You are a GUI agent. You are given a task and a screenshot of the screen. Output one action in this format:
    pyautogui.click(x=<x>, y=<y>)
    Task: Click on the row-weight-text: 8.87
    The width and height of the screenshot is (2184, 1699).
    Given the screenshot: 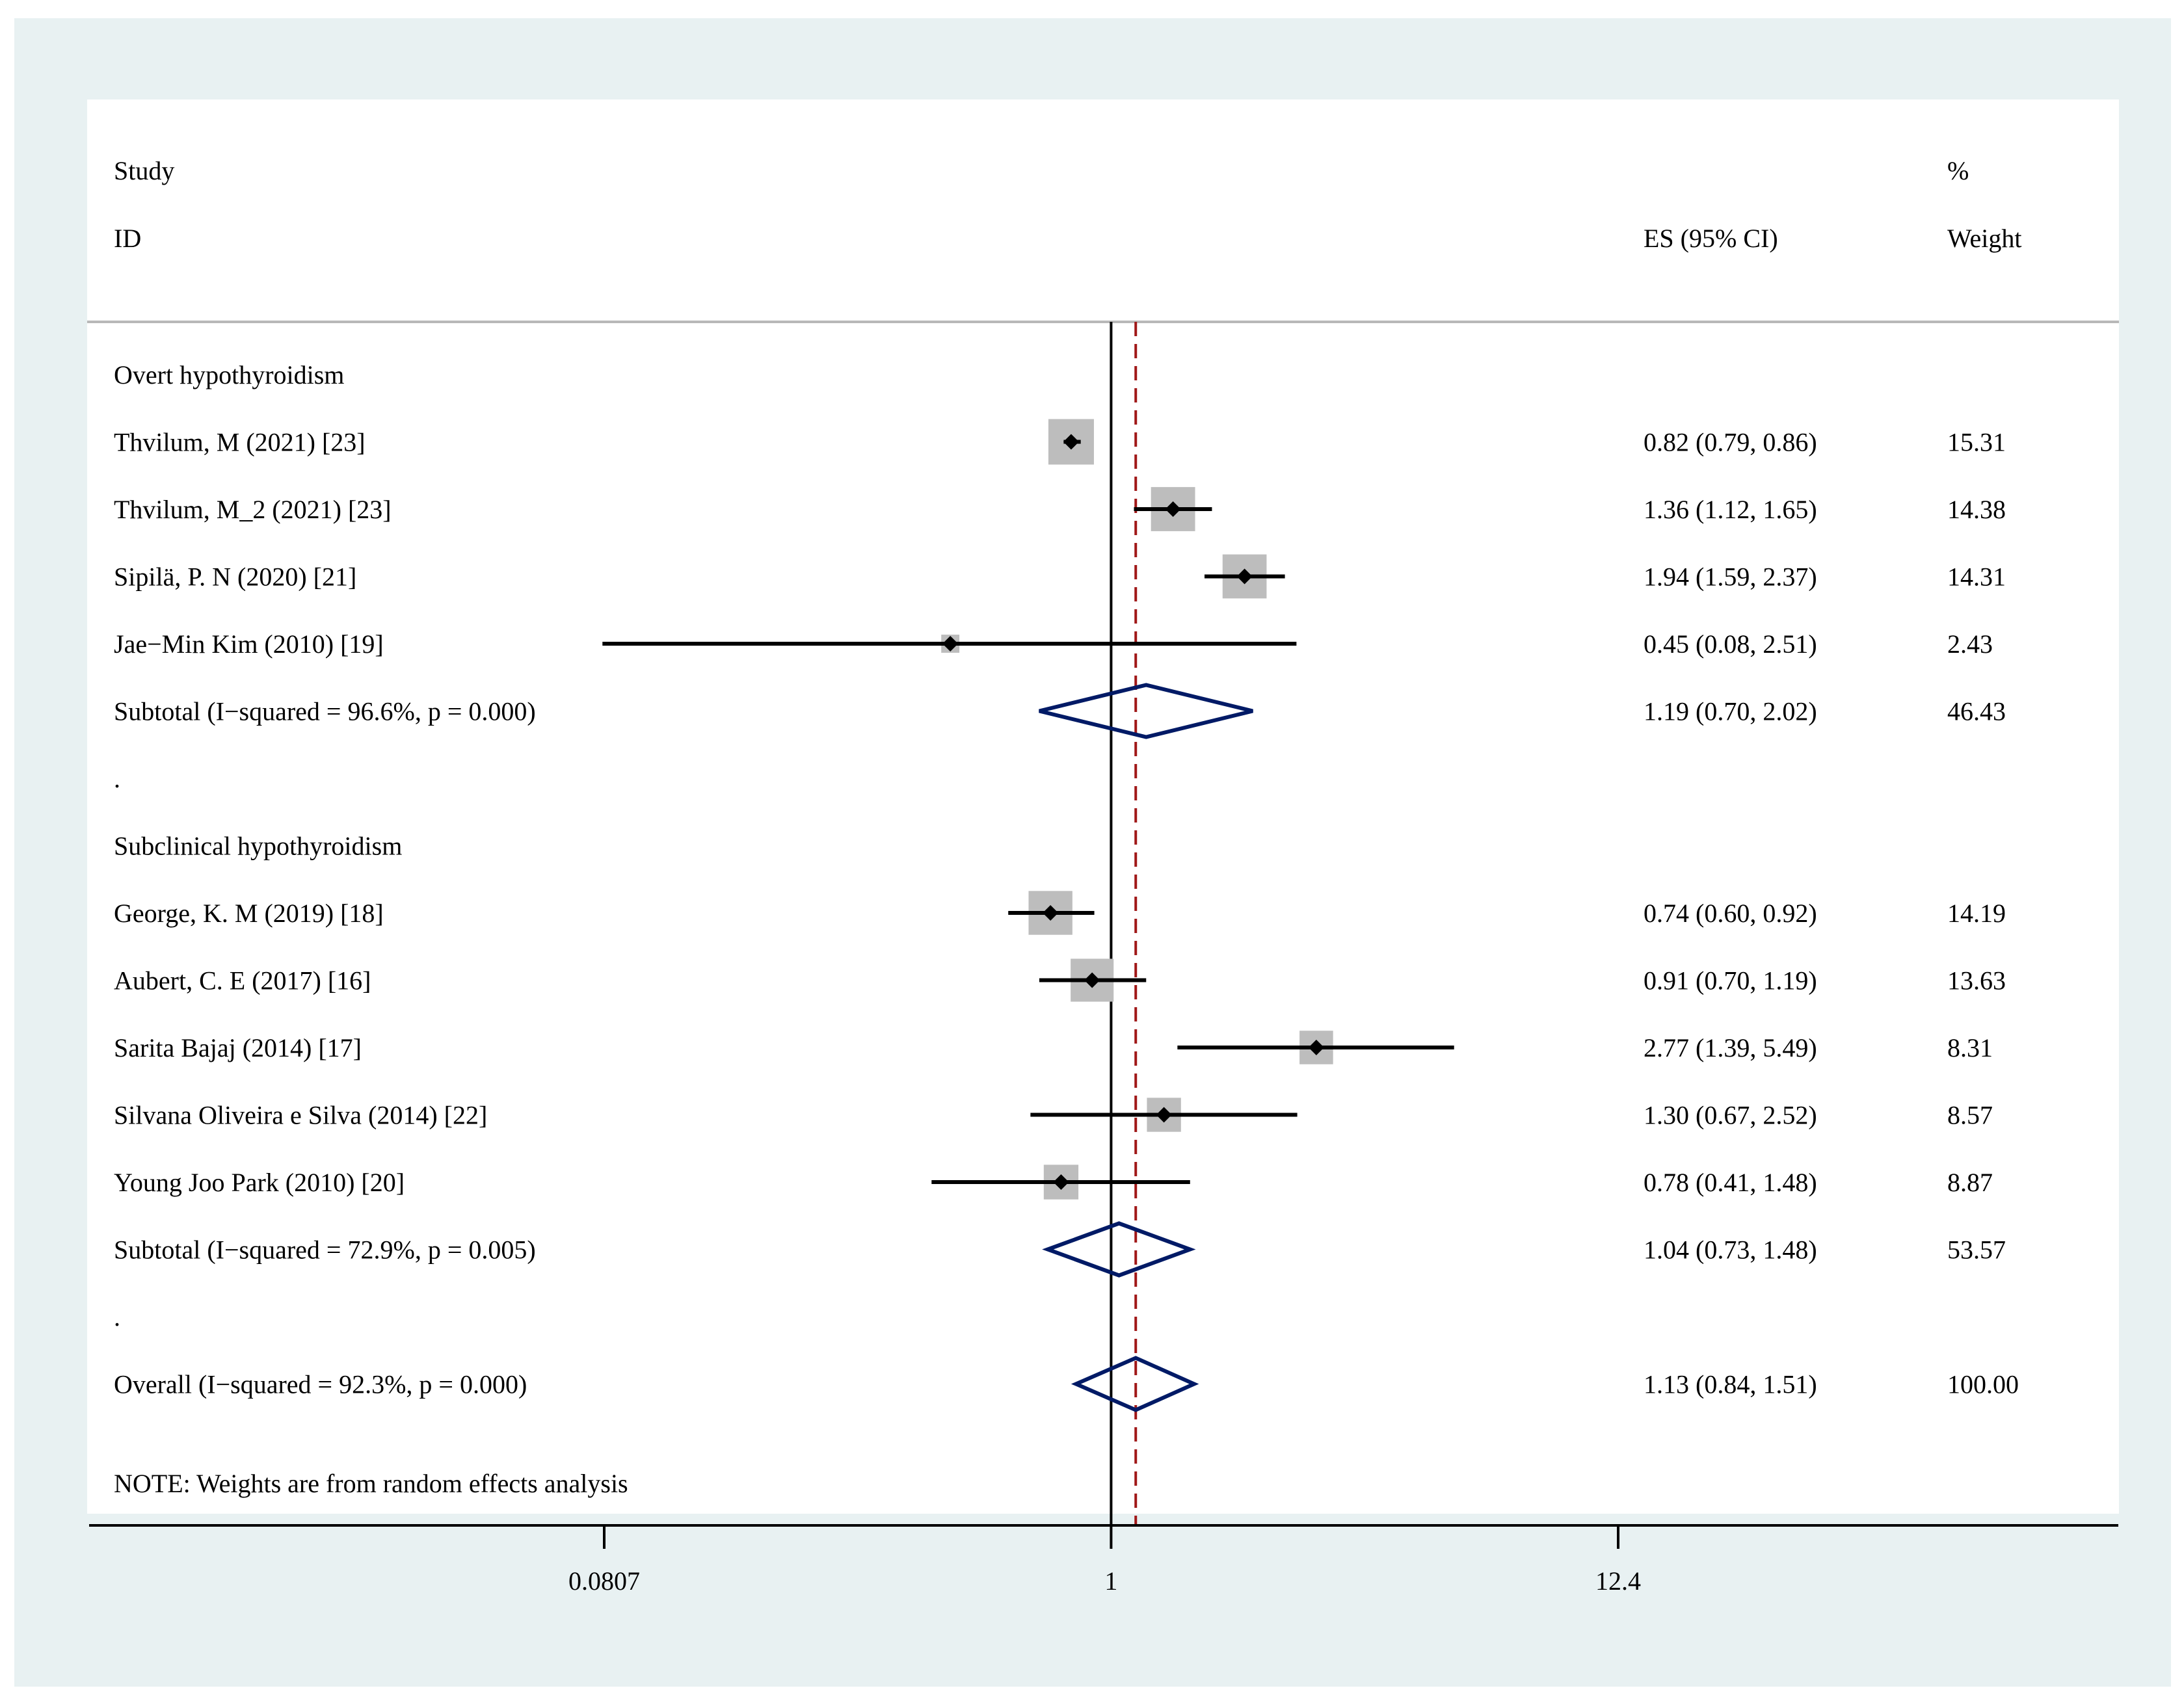 What is the action you would take?
    pyautogui.click(x=1970, y=1182)
    